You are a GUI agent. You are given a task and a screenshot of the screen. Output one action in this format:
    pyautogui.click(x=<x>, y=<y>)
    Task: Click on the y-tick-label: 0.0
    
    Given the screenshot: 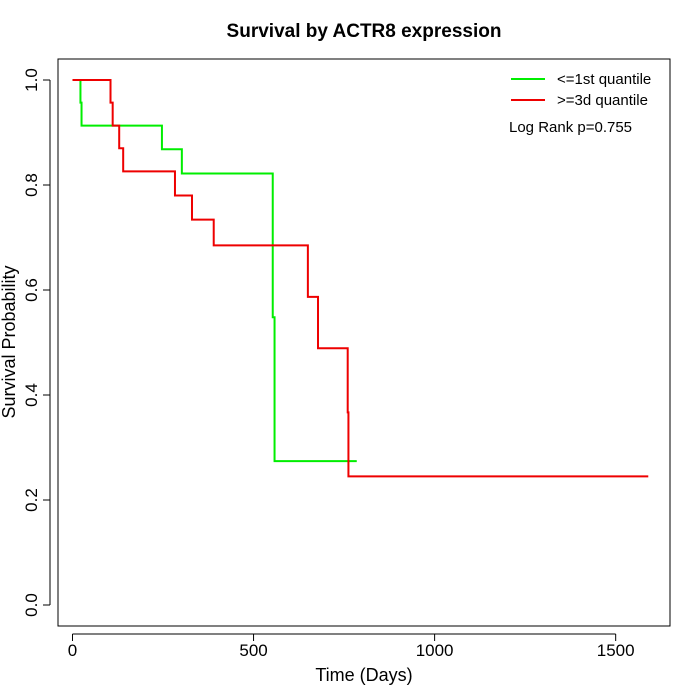 What is the action you would take?
    pyautogui.click(x=31, y=605)
    